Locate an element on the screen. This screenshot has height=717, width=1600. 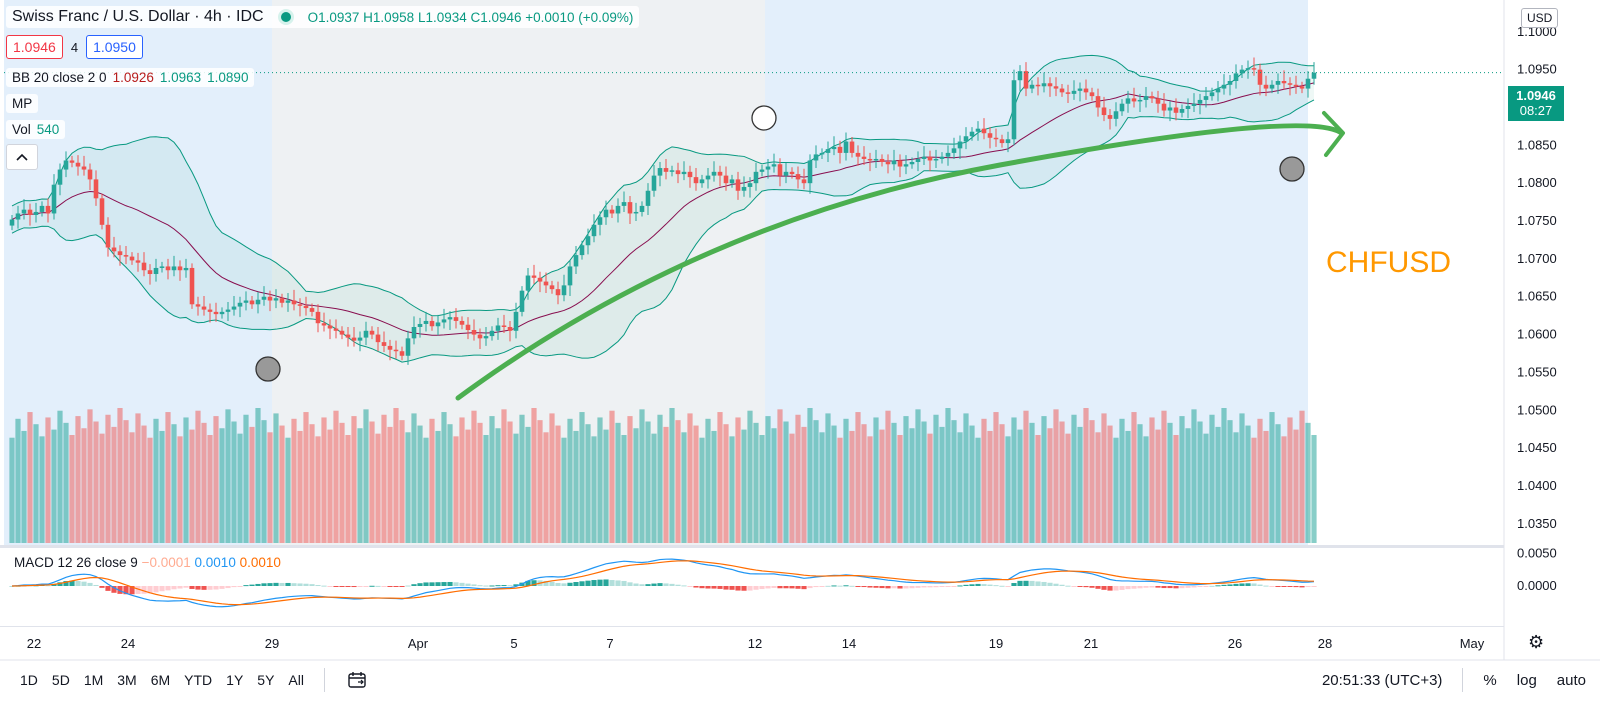
timeframe-1d: 1D is located at coordinates (29, 680).